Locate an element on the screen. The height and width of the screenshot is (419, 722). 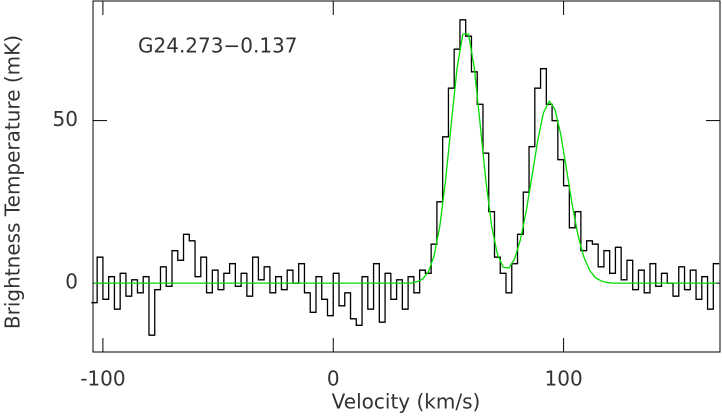
x-axis-label: Velocity (km/s) is located at coordinates (406, 402).